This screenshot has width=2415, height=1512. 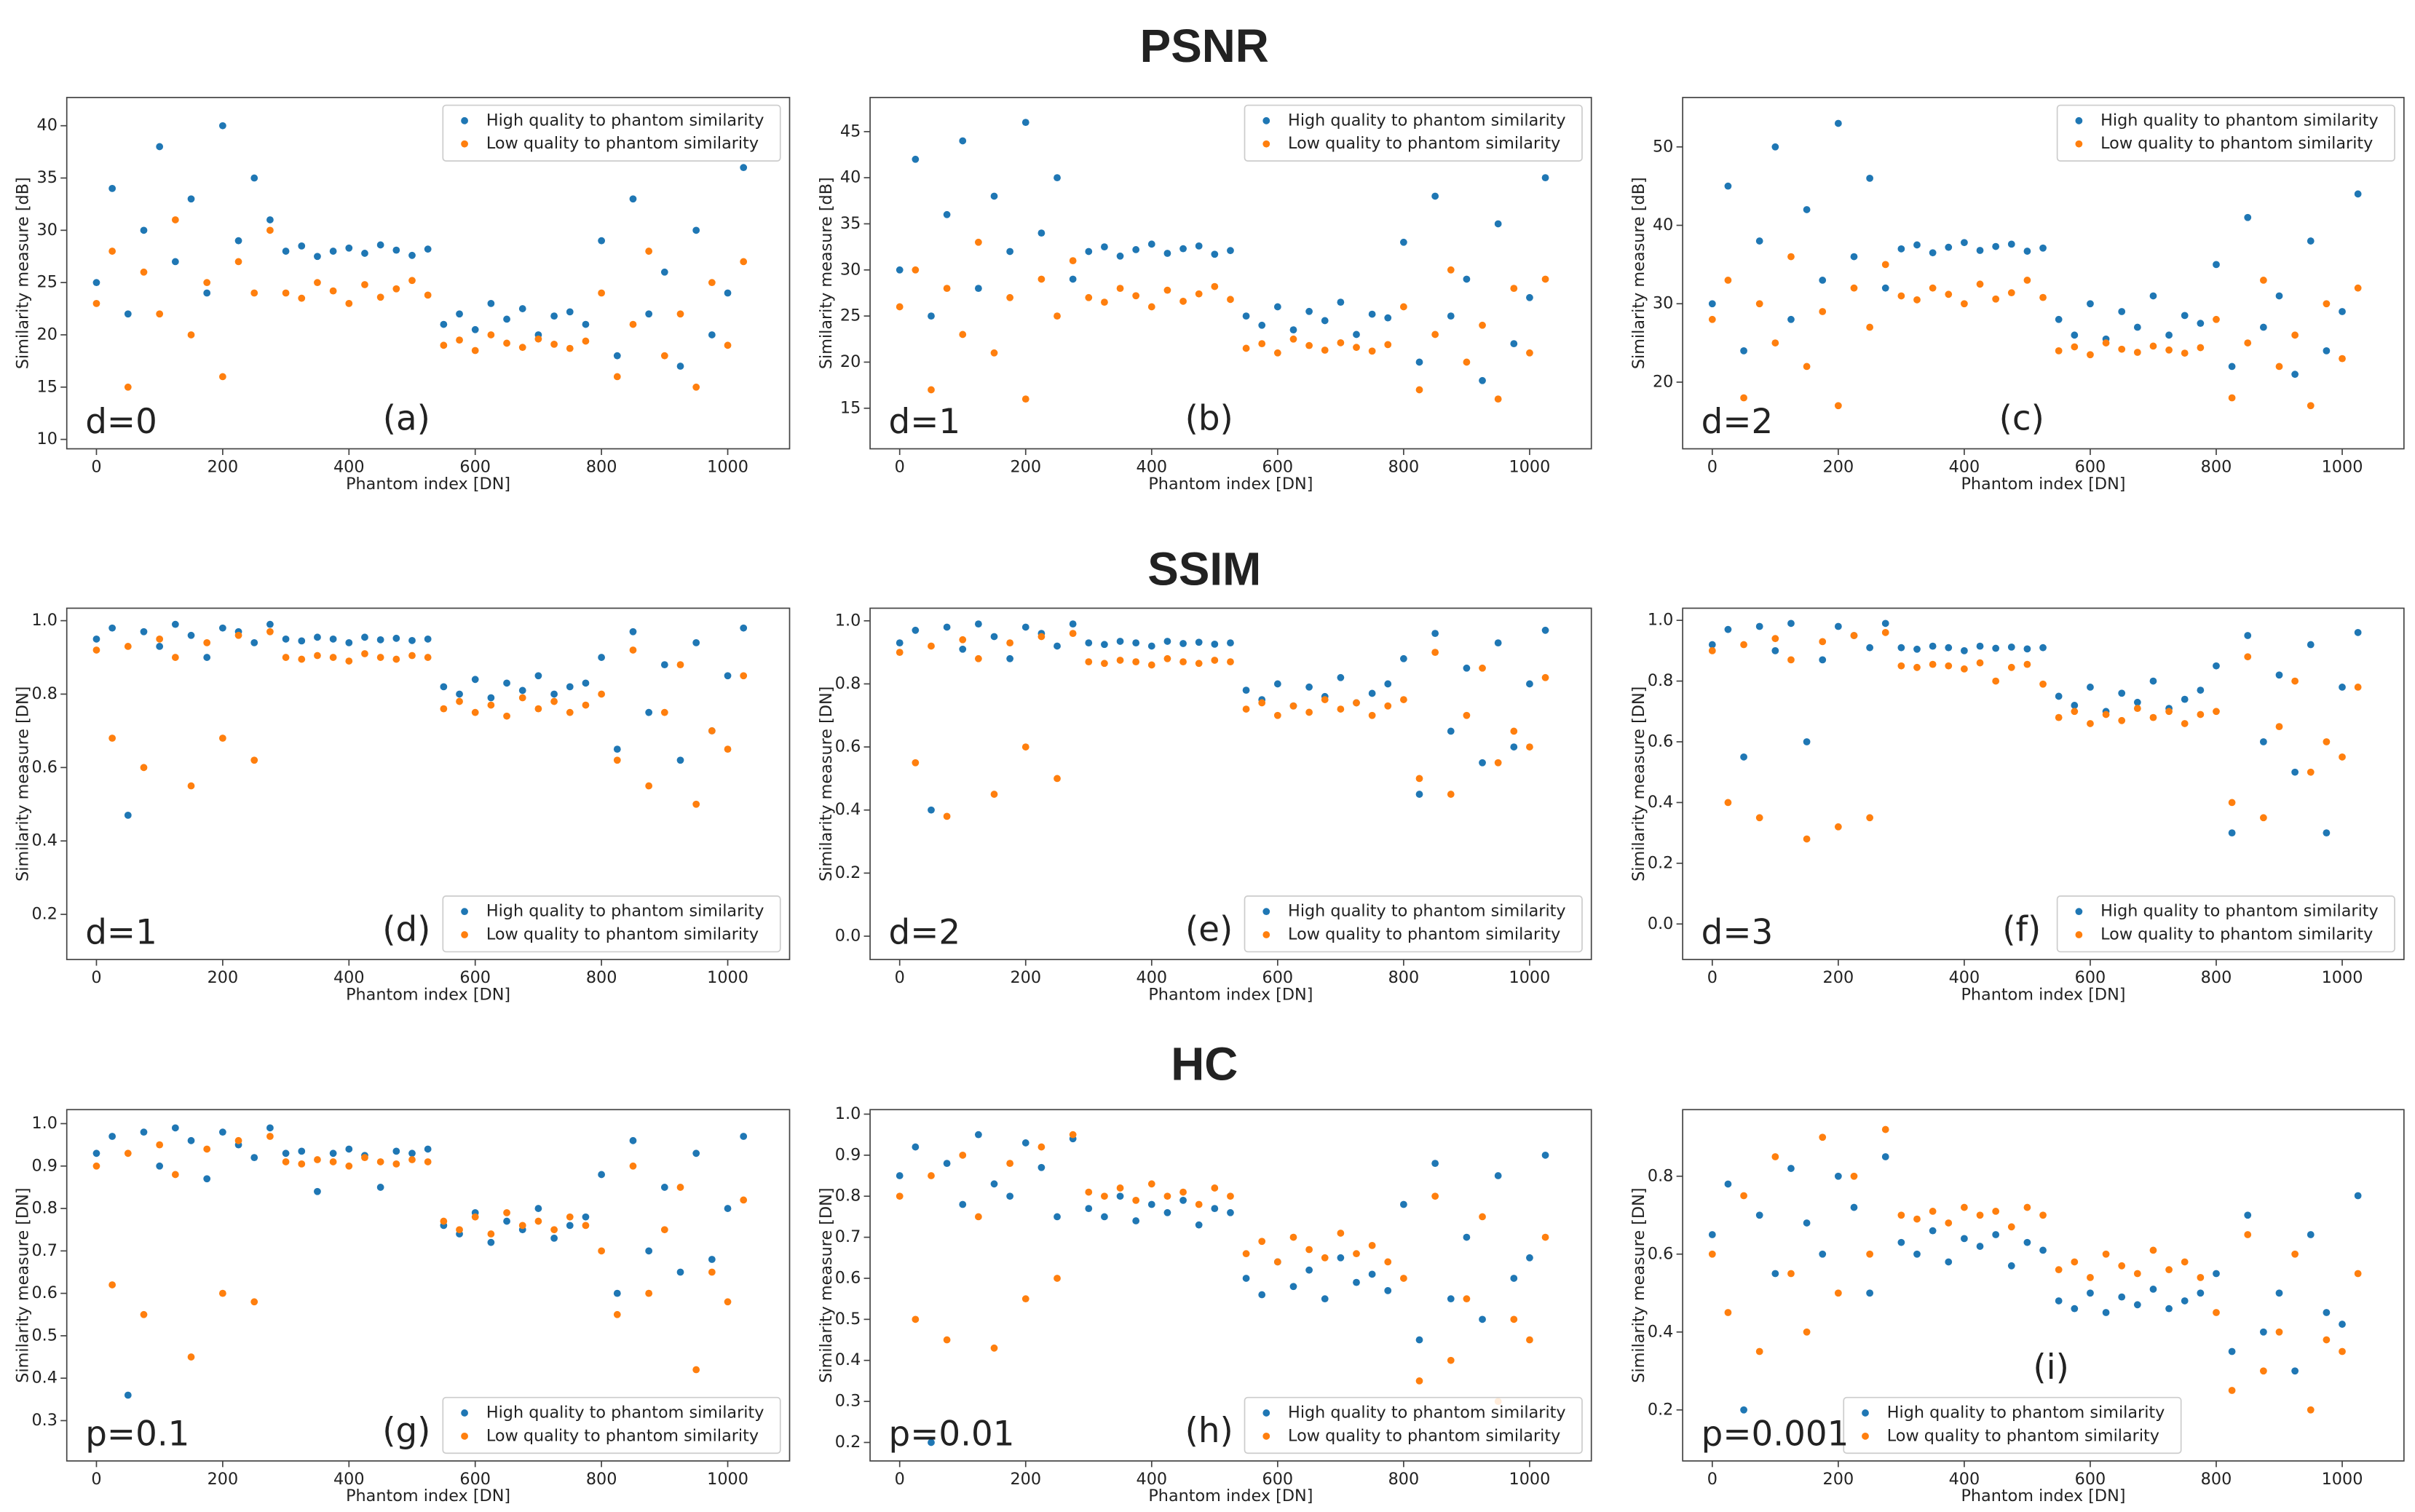 What do you see at coordinates (848, 1401) in the screenshot?
I see `y-tick-label: 0.3` at bounding box center [848, 1401].